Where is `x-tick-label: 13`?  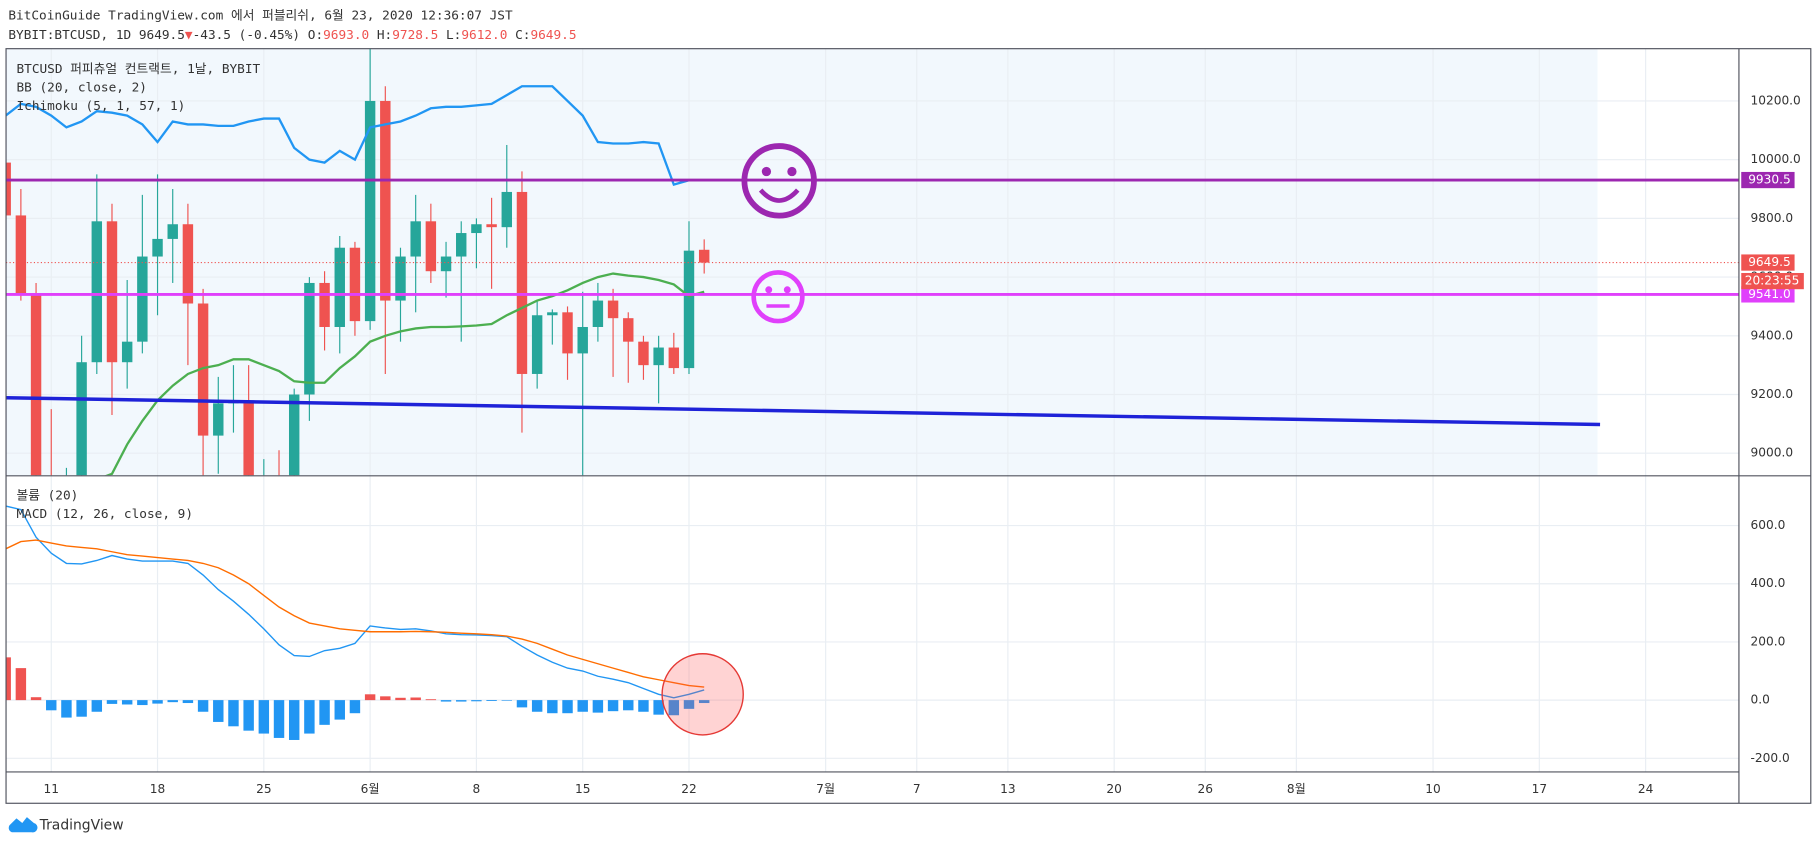 x-tick-label: 13 is located at coordinates (1007, 789).